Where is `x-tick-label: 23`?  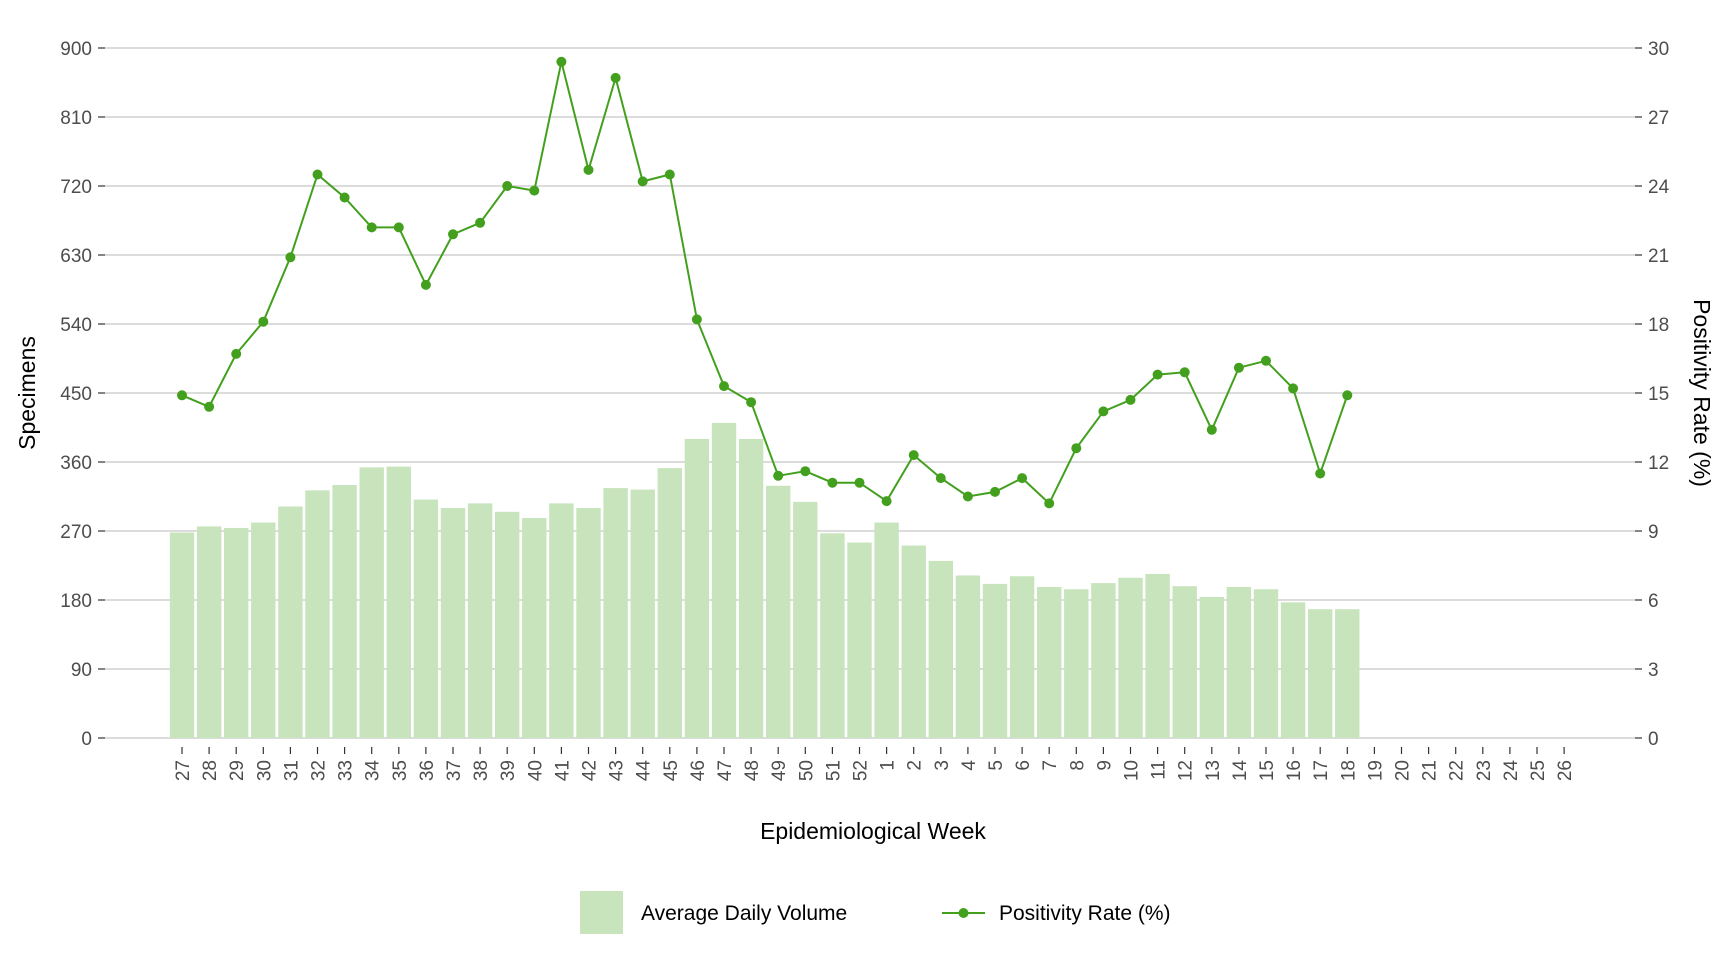
x-tick-label: 23 is located at coordinates (1484, 770).